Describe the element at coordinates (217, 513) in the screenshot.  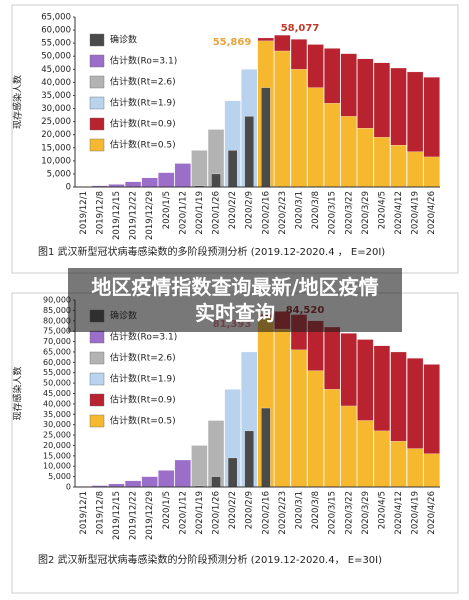
I see `x-tick-label: 2020/1/26` at that location.